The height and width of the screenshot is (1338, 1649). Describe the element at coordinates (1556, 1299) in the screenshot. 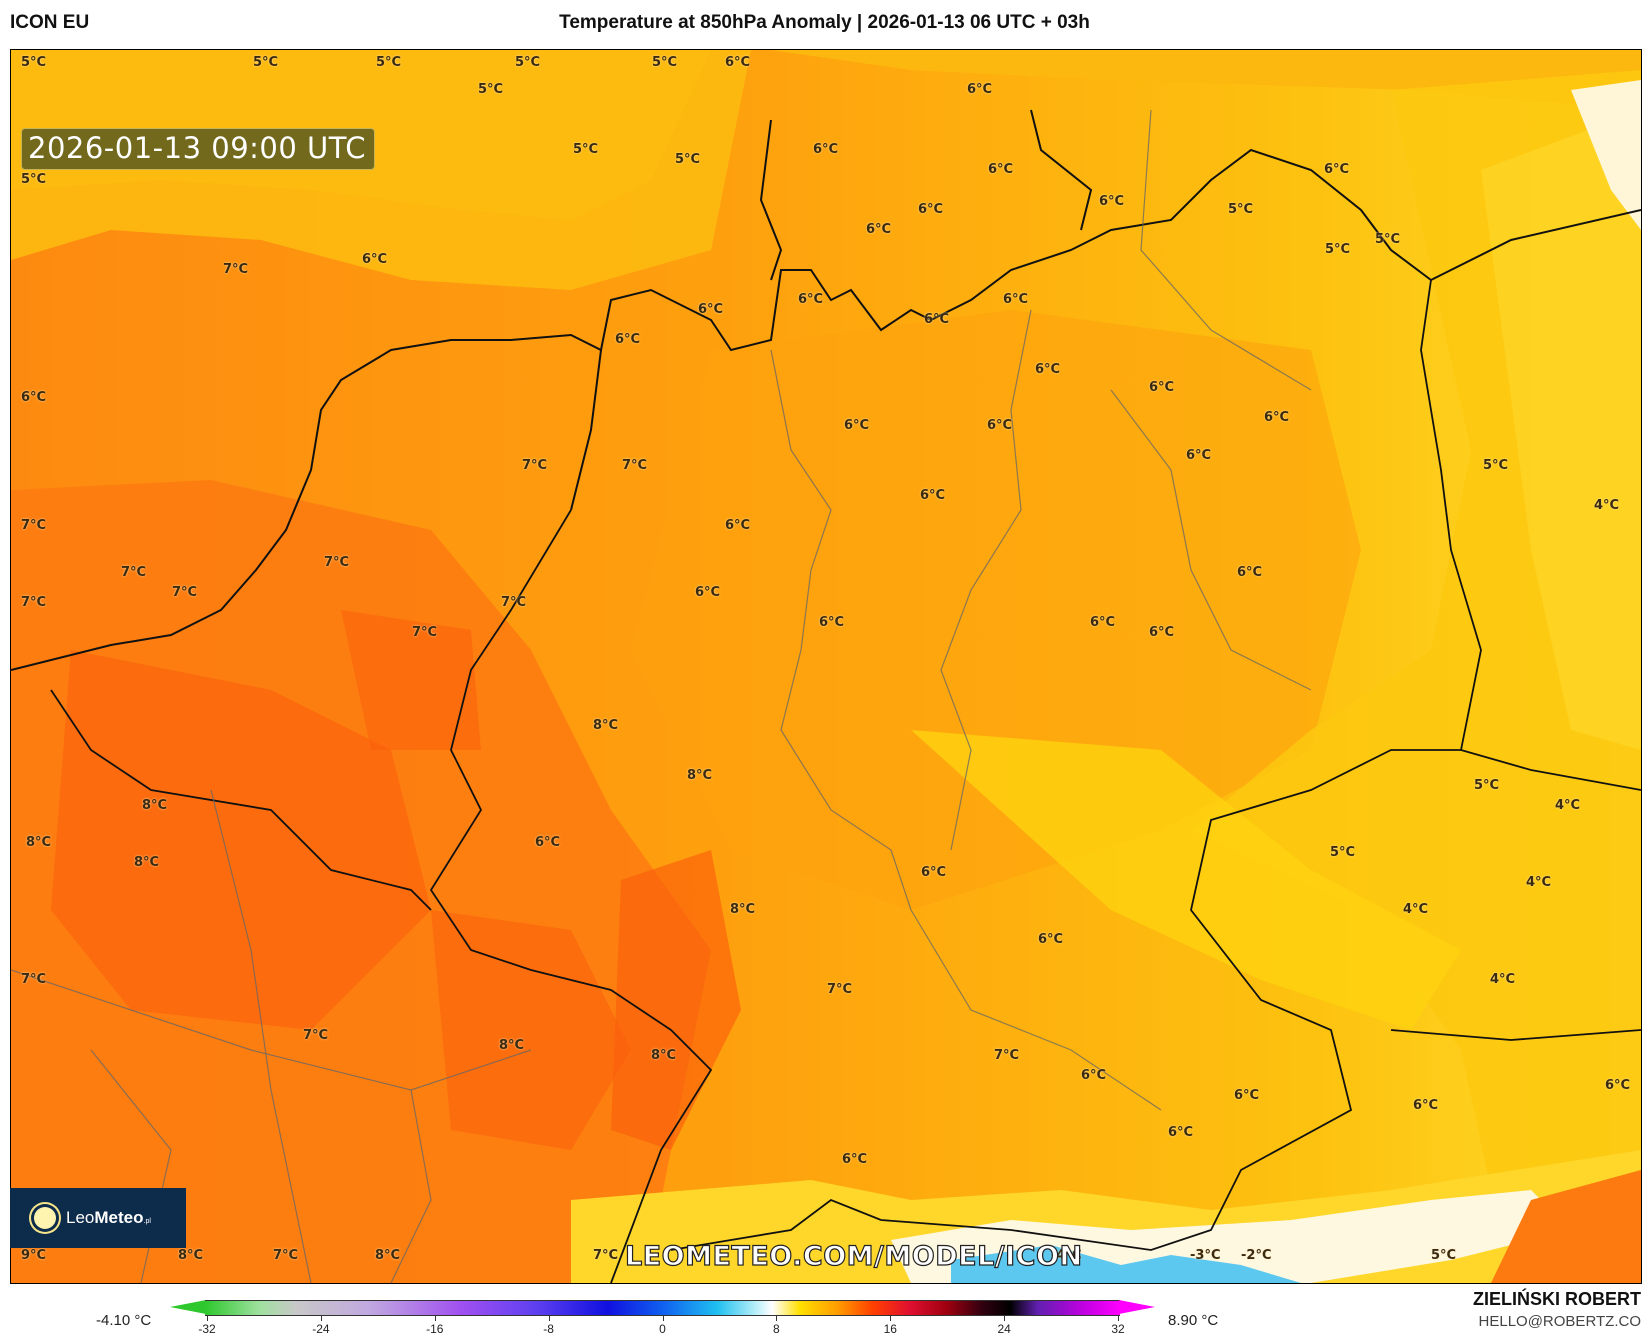

I see `author-name: ZIELIŃSKI ROBERT` at that location.